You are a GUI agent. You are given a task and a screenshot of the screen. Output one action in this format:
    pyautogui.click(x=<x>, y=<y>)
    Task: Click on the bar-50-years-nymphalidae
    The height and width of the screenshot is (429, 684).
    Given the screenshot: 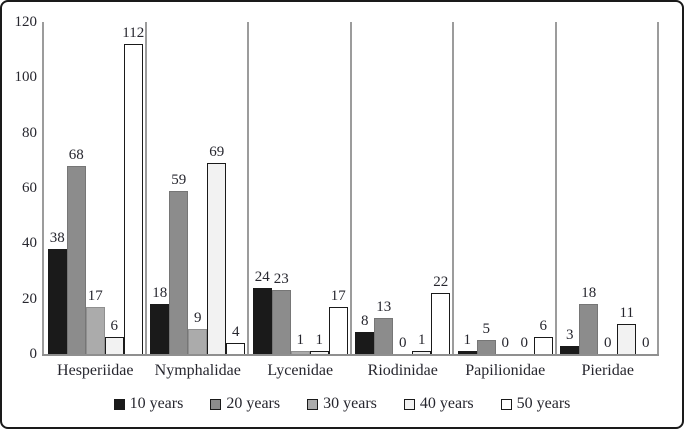 What is the action you would take?
    pyautogui.click(x=236, y=348)
    